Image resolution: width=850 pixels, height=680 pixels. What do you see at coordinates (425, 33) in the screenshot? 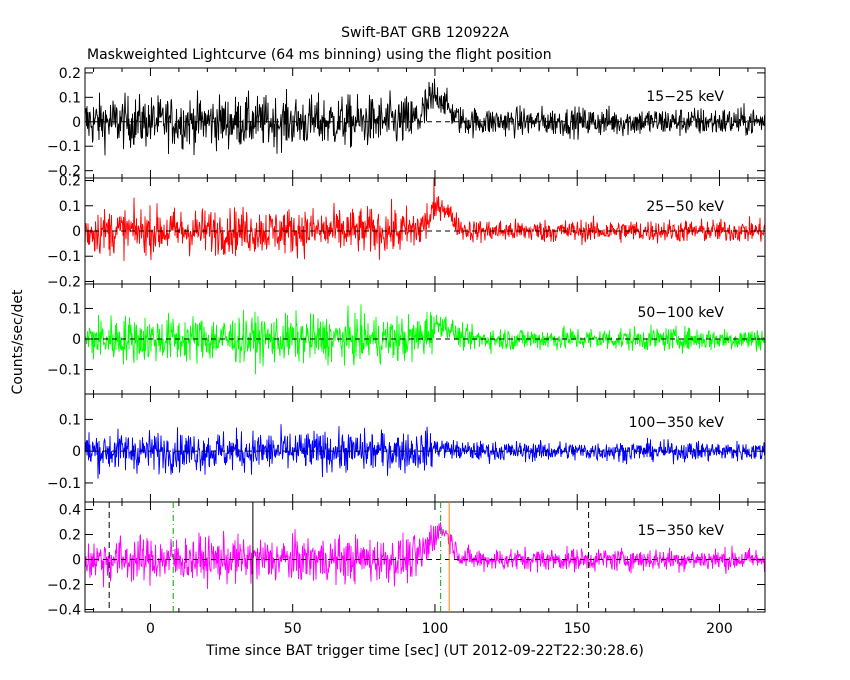
I see `chart-title: Swift-BAT GRB 120922A` at bounding box center [425, 33].